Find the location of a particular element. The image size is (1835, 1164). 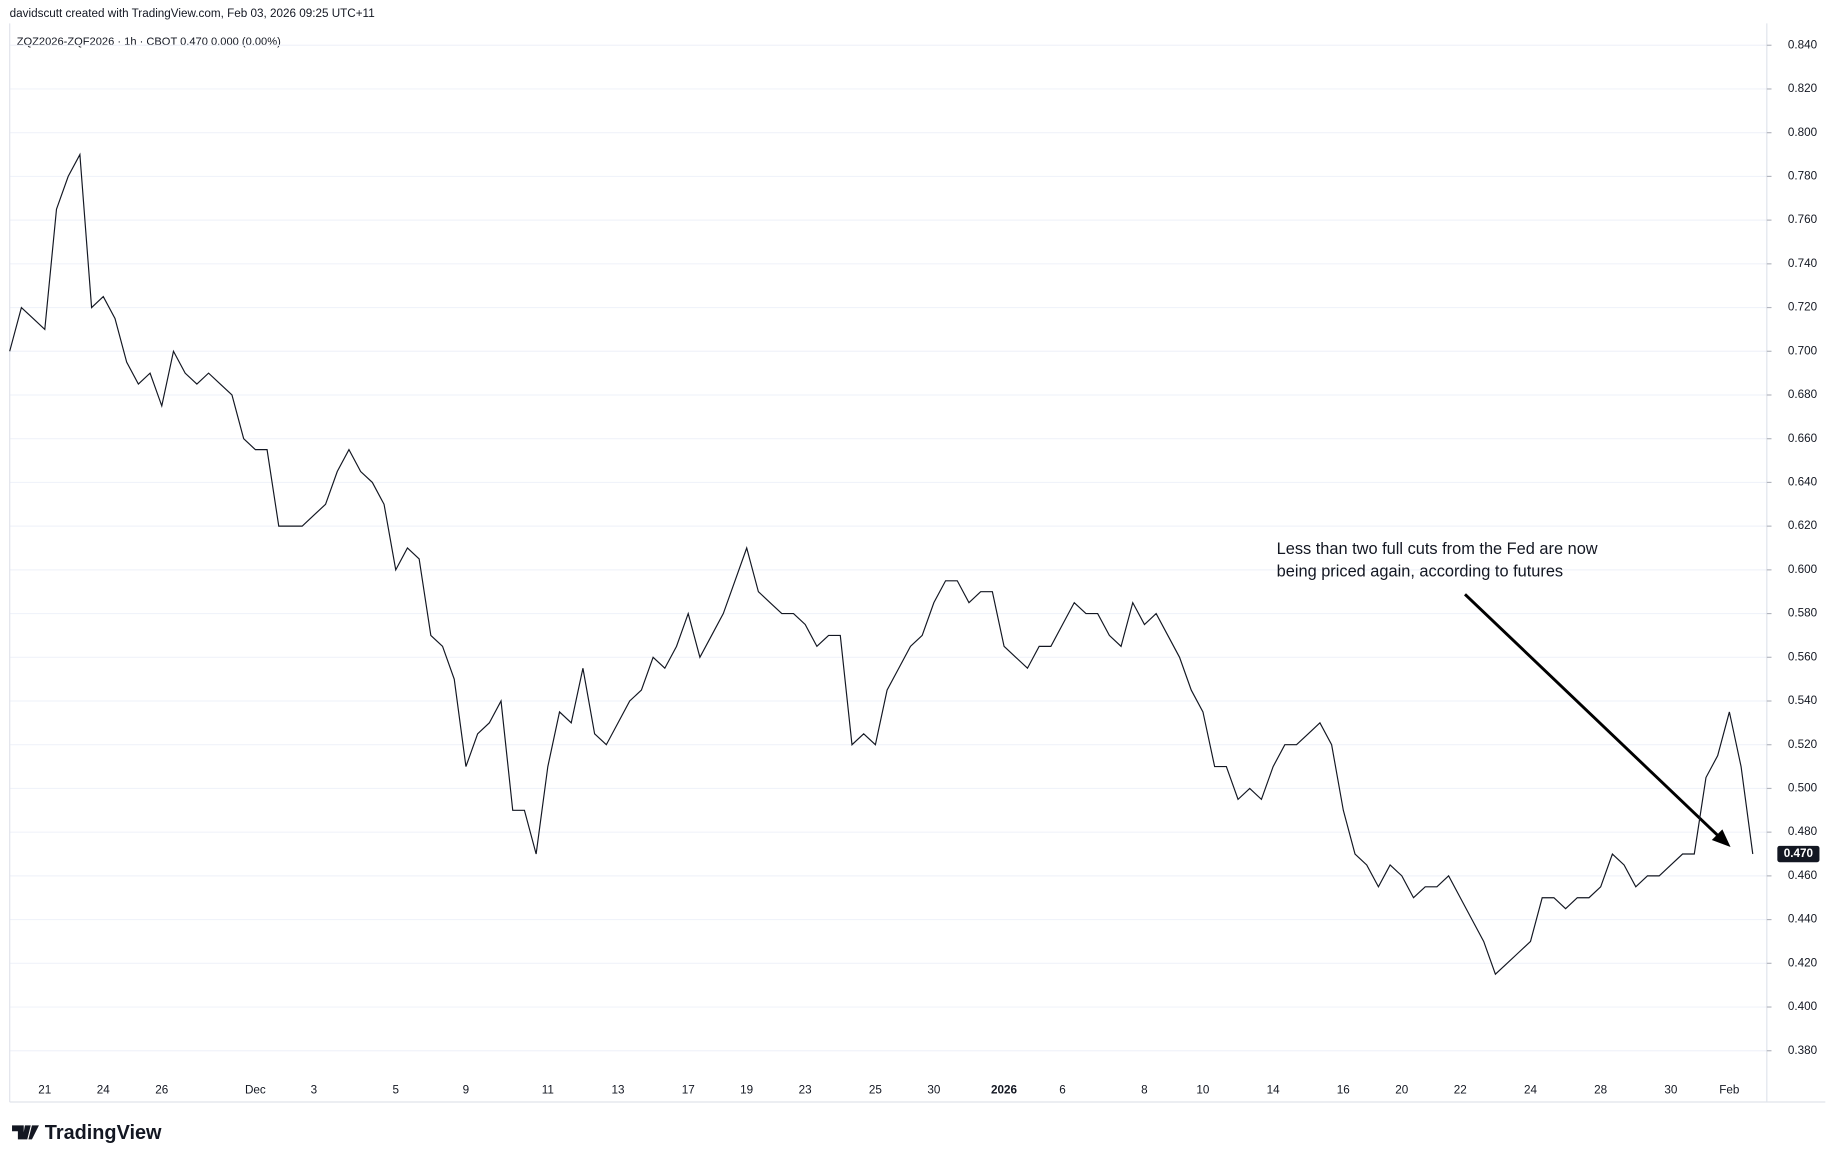

y-tick-label: 0.540 is located at coordinates (1803, 700).